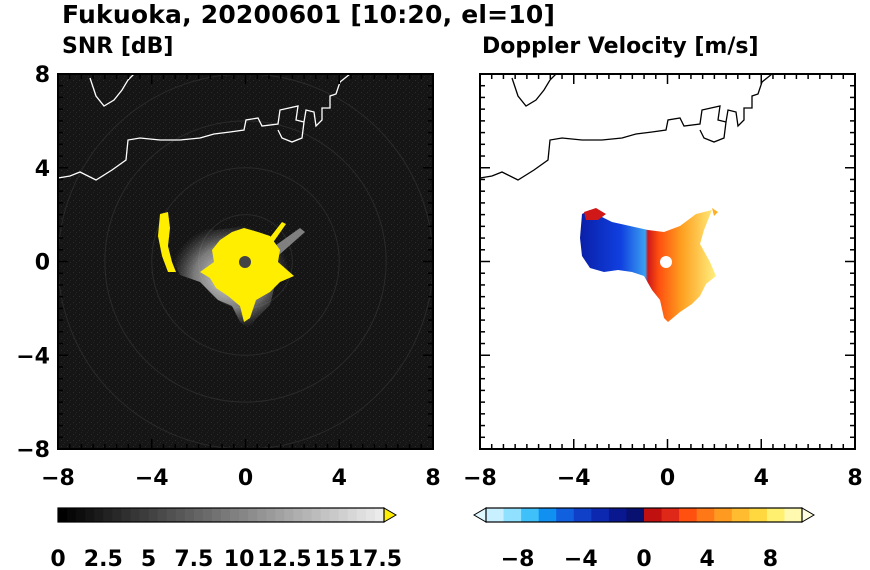 This screenshot has width=870, height=570. I want to click on velocity-colorbar, so click(644, 515).